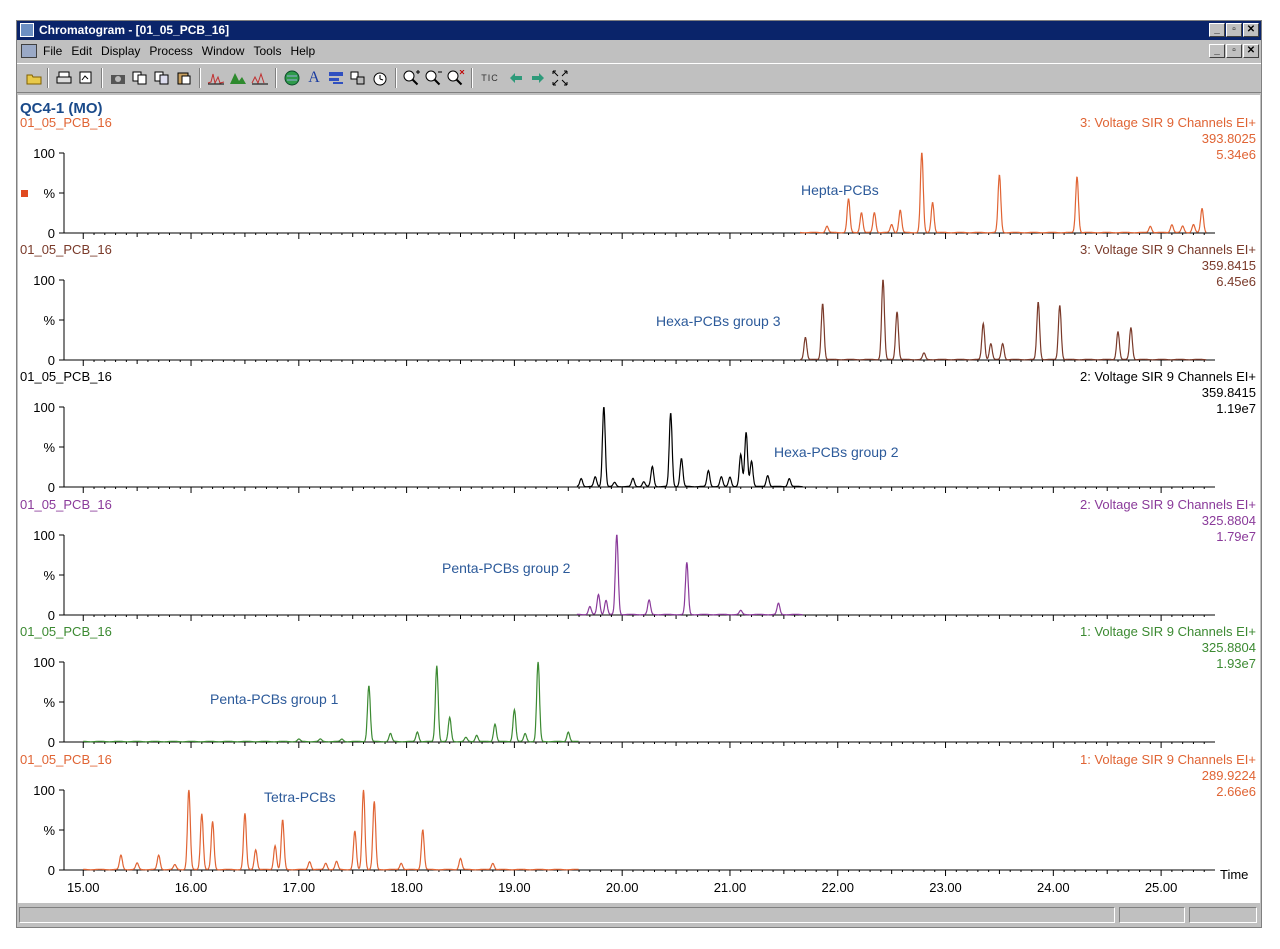 The width and height of the screenshot is (1280, 949). Describe the element at coordinates (490, 78) in the screenshot. I see `tic-button: TIC` at that location.